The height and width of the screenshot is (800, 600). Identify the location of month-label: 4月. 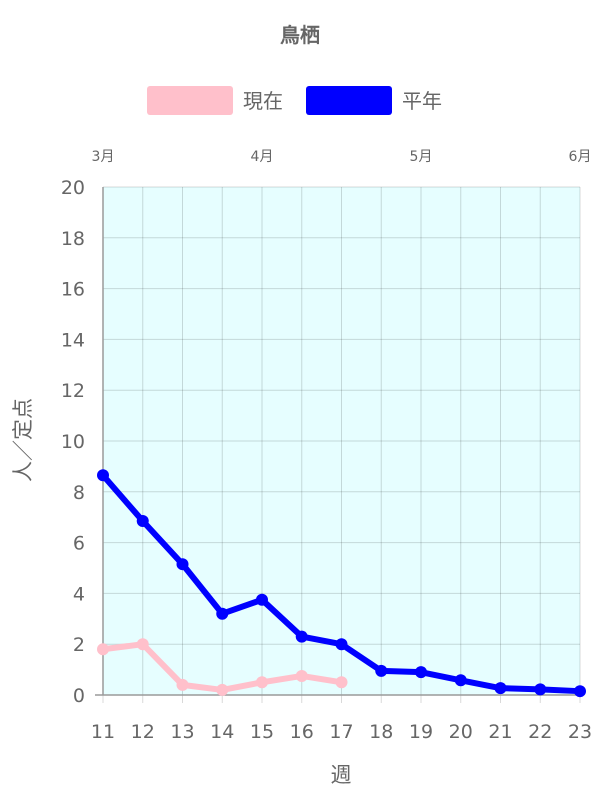
(262, 157).